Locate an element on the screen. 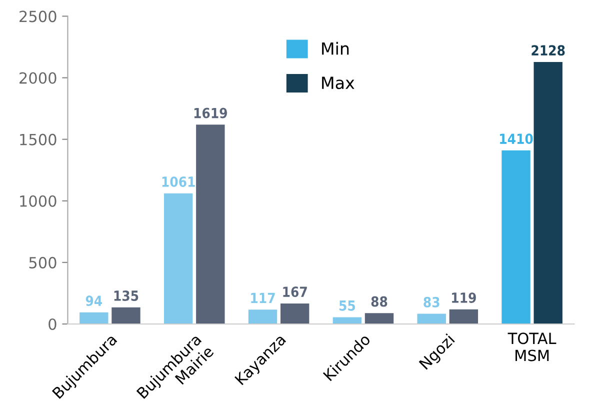 Image resolution: width=589 pixels, height=405 pixels. data-label: 1061 is located at coordinates (178, 181).